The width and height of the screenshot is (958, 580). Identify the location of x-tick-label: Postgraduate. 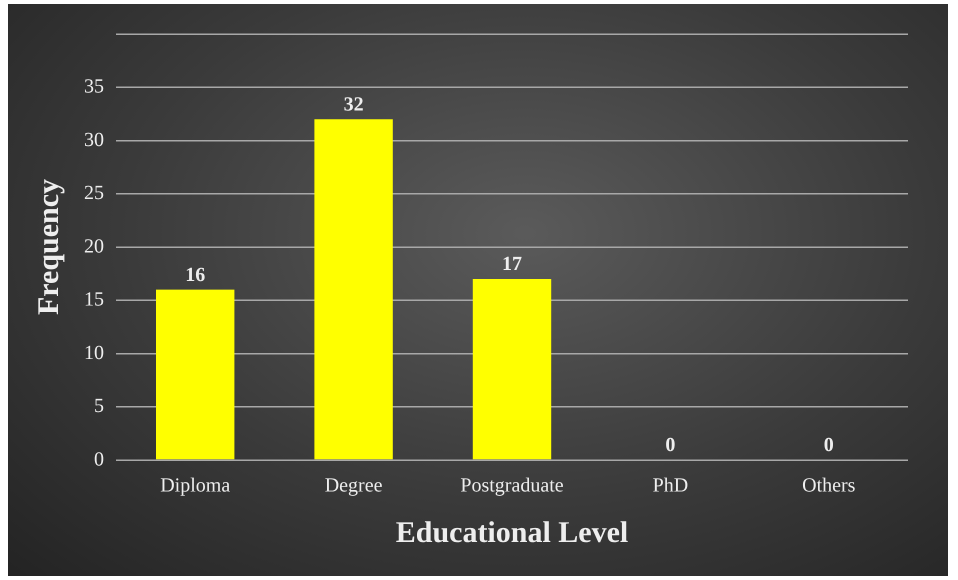
(512, 485).